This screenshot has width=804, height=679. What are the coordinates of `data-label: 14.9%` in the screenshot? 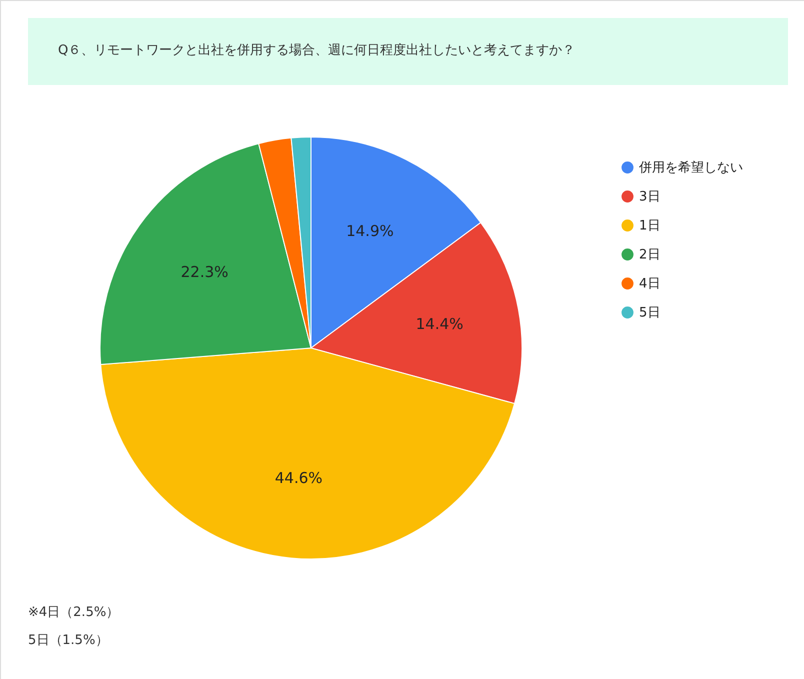 It's located at (370, 231).